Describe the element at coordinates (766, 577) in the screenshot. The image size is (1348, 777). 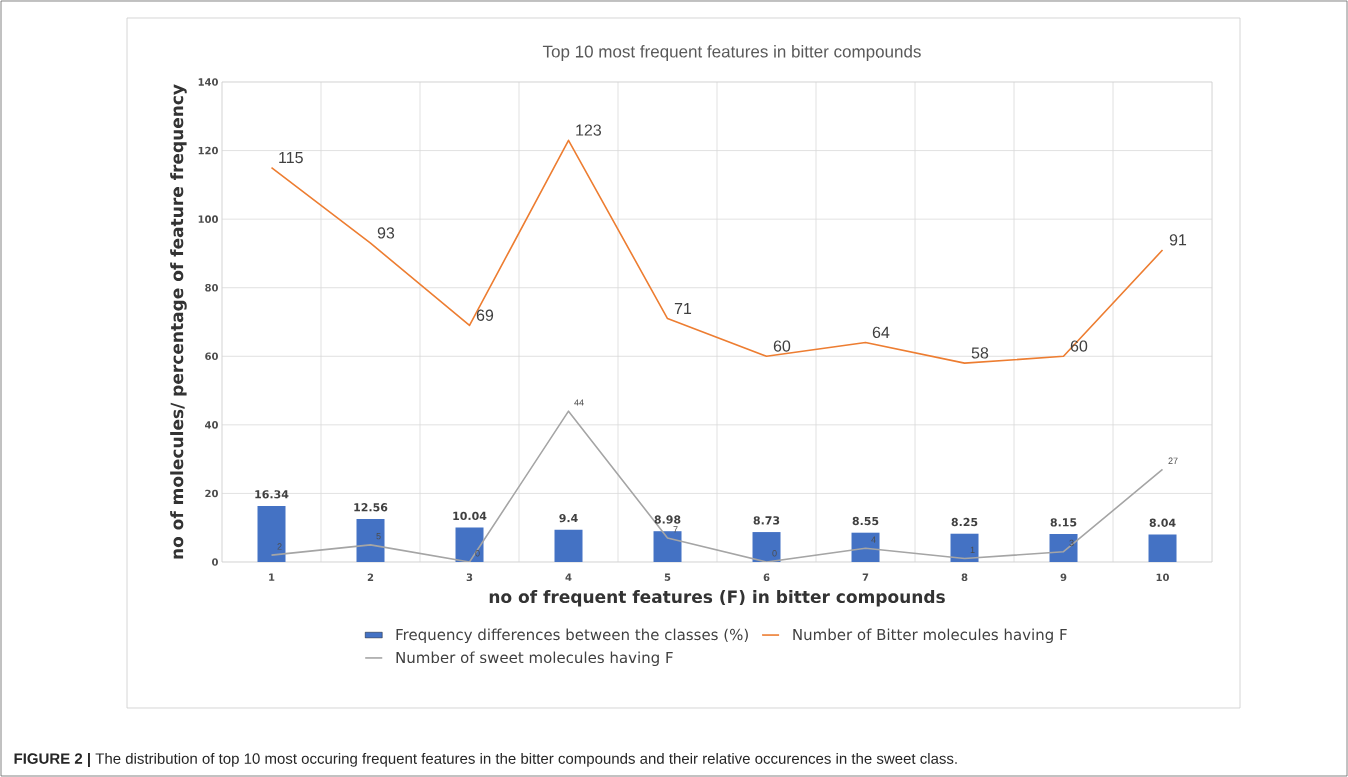
I see `x-tick-label: 6` at that location.